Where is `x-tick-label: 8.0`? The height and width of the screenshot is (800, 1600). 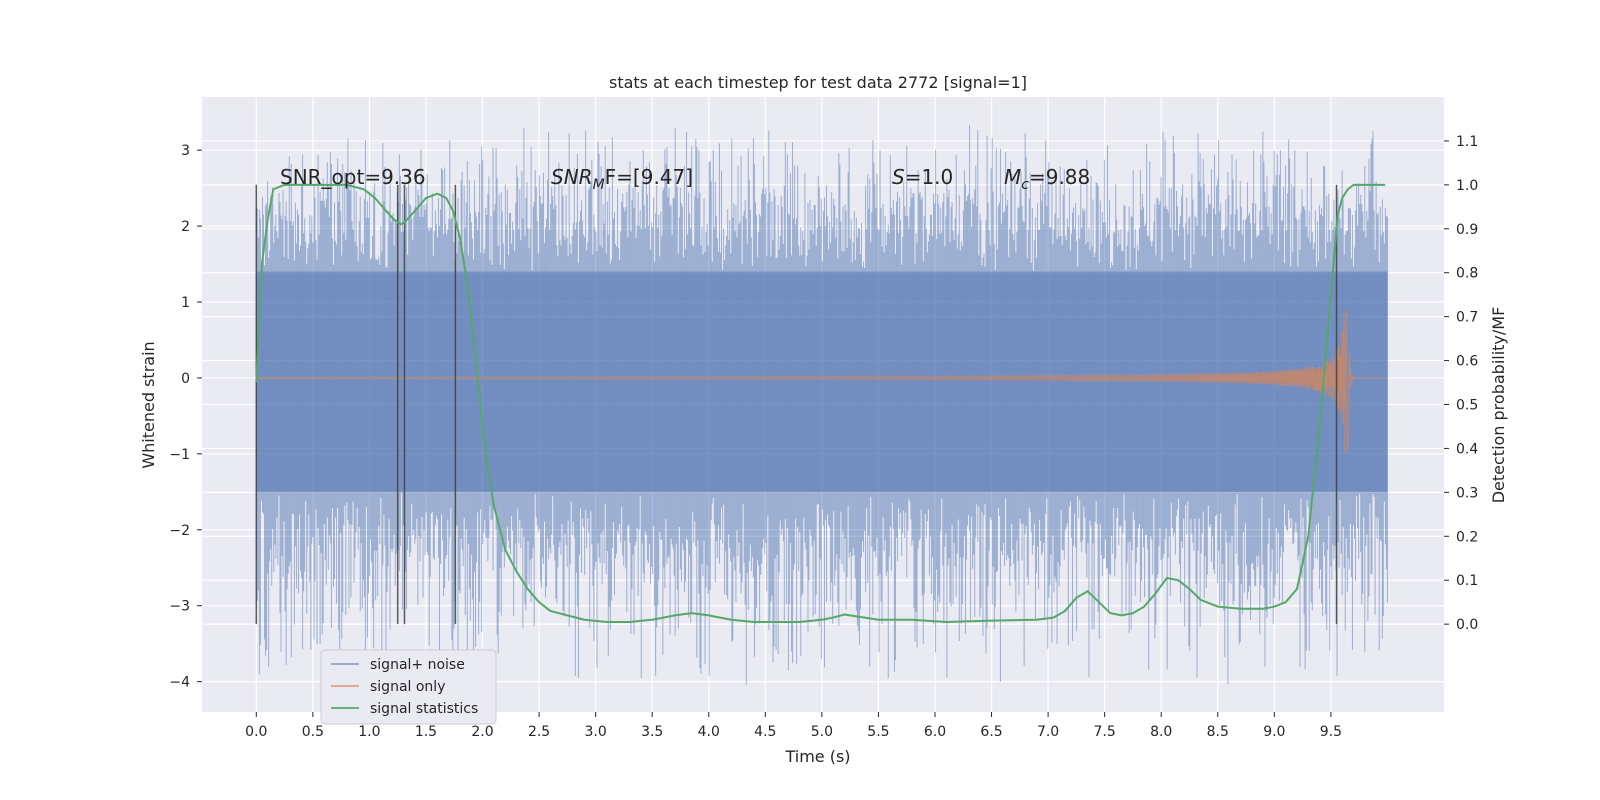
x-tick-label: 8.0 is located at coordinates (1161, 732).